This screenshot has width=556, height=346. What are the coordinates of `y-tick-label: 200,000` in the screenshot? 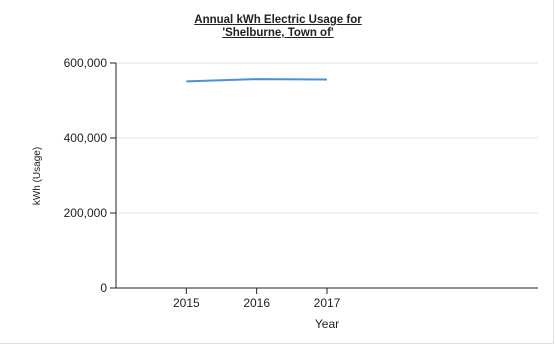 It's located at (86, 213).